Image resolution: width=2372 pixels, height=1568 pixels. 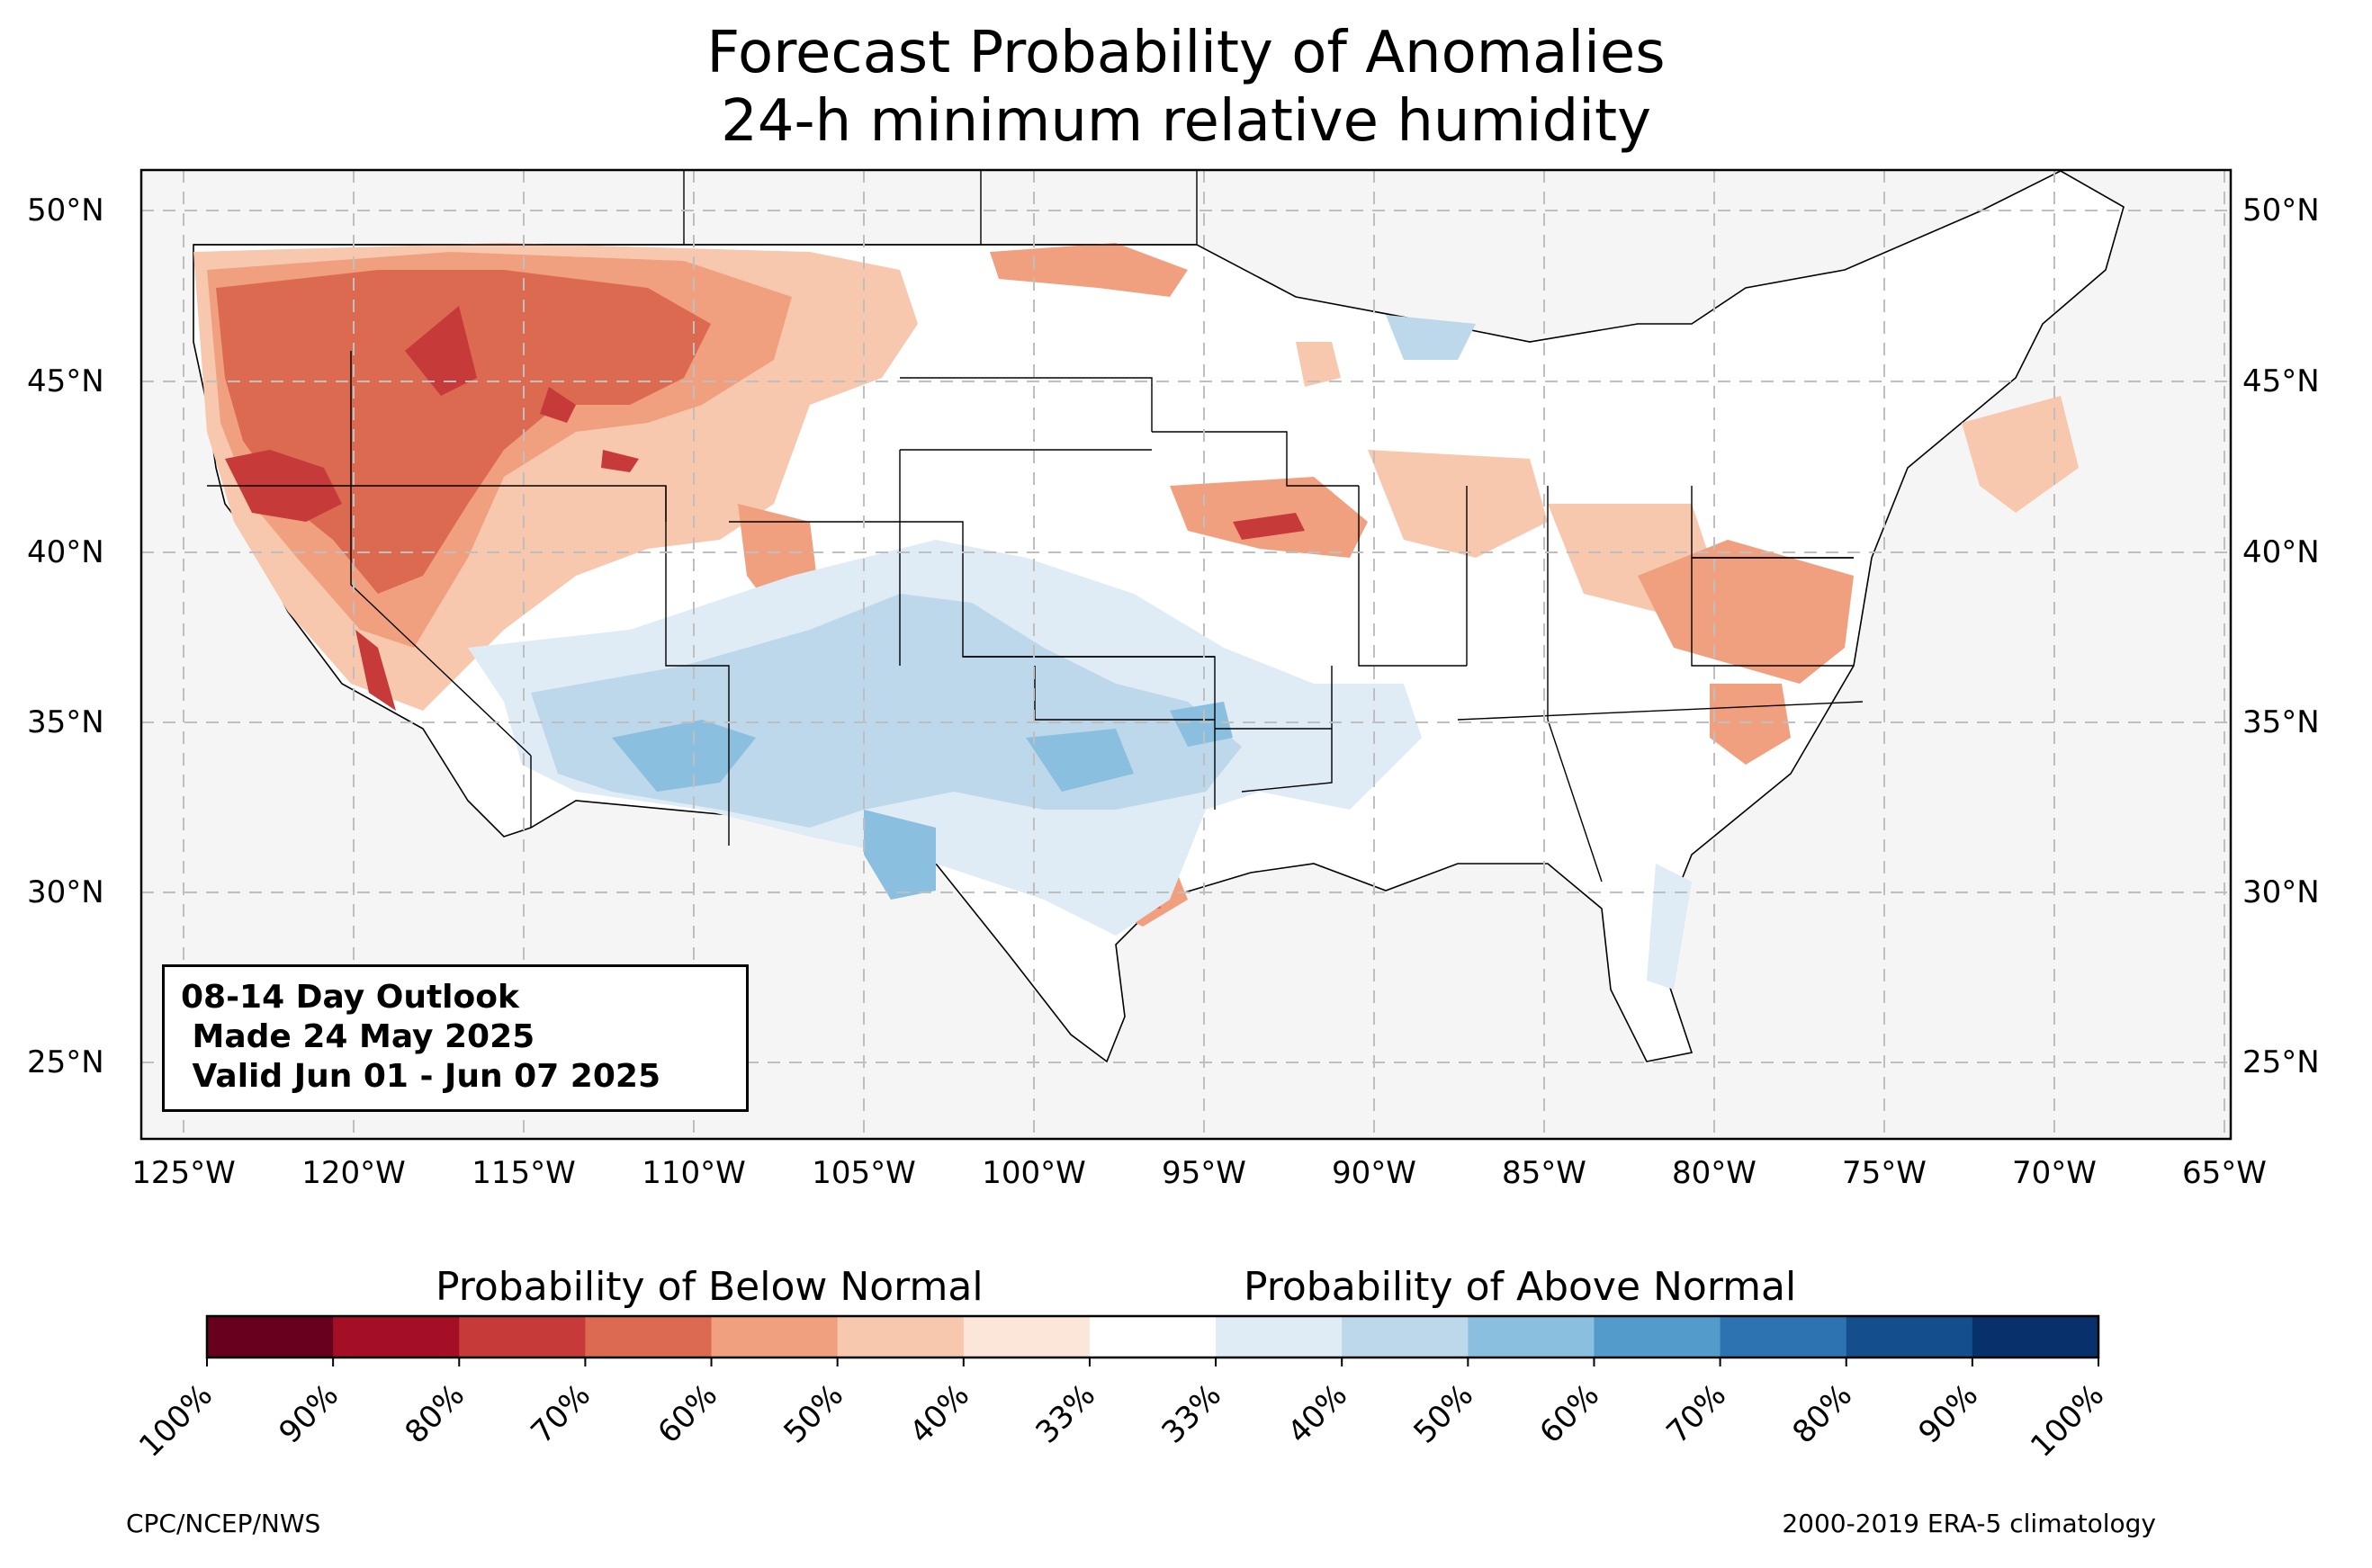 What do you see at coordinates (524, 1173) in the screenshot?
I see `longitude-label: 115°W` at bounding box center [524, 1173].